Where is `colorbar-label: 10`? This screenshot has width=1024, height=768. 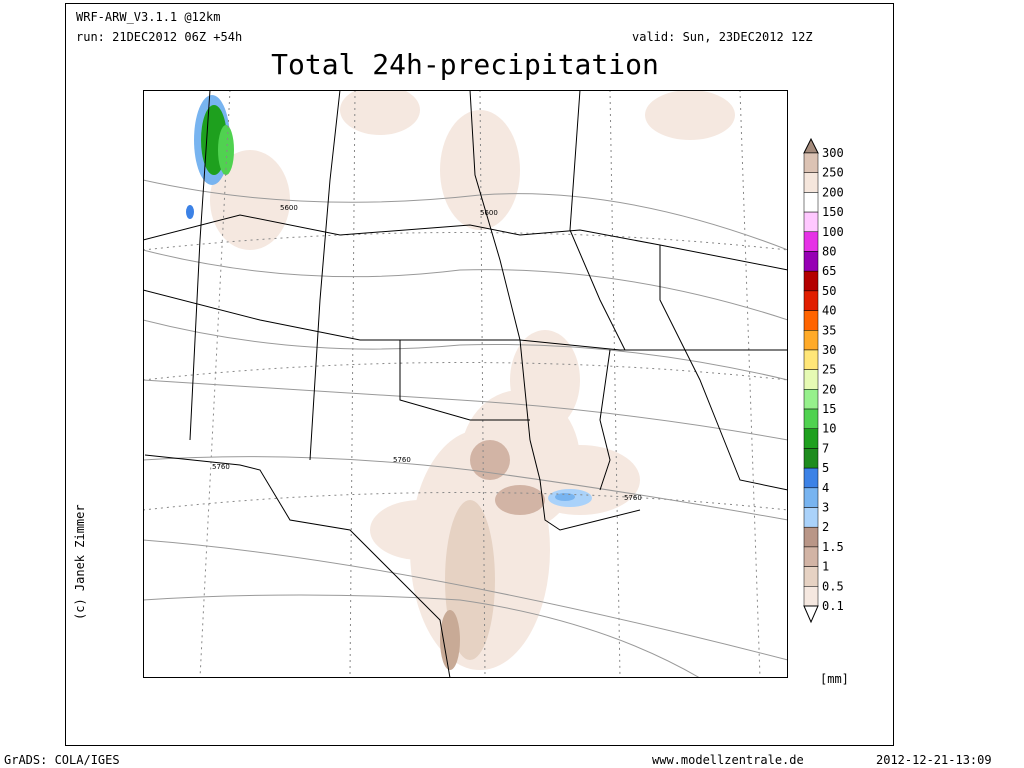
colorbar-label: 10 is located at coordinates (829, 429).